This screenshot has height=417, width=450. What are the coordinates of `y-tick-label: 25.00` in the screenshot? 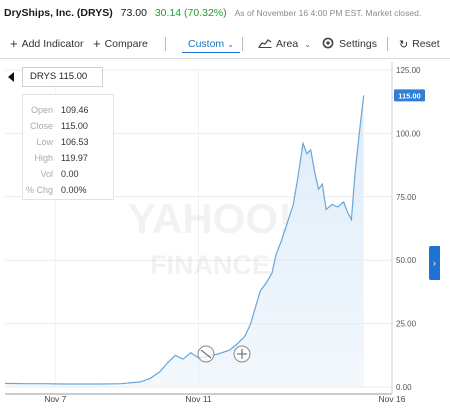 It's located at (406, 324).